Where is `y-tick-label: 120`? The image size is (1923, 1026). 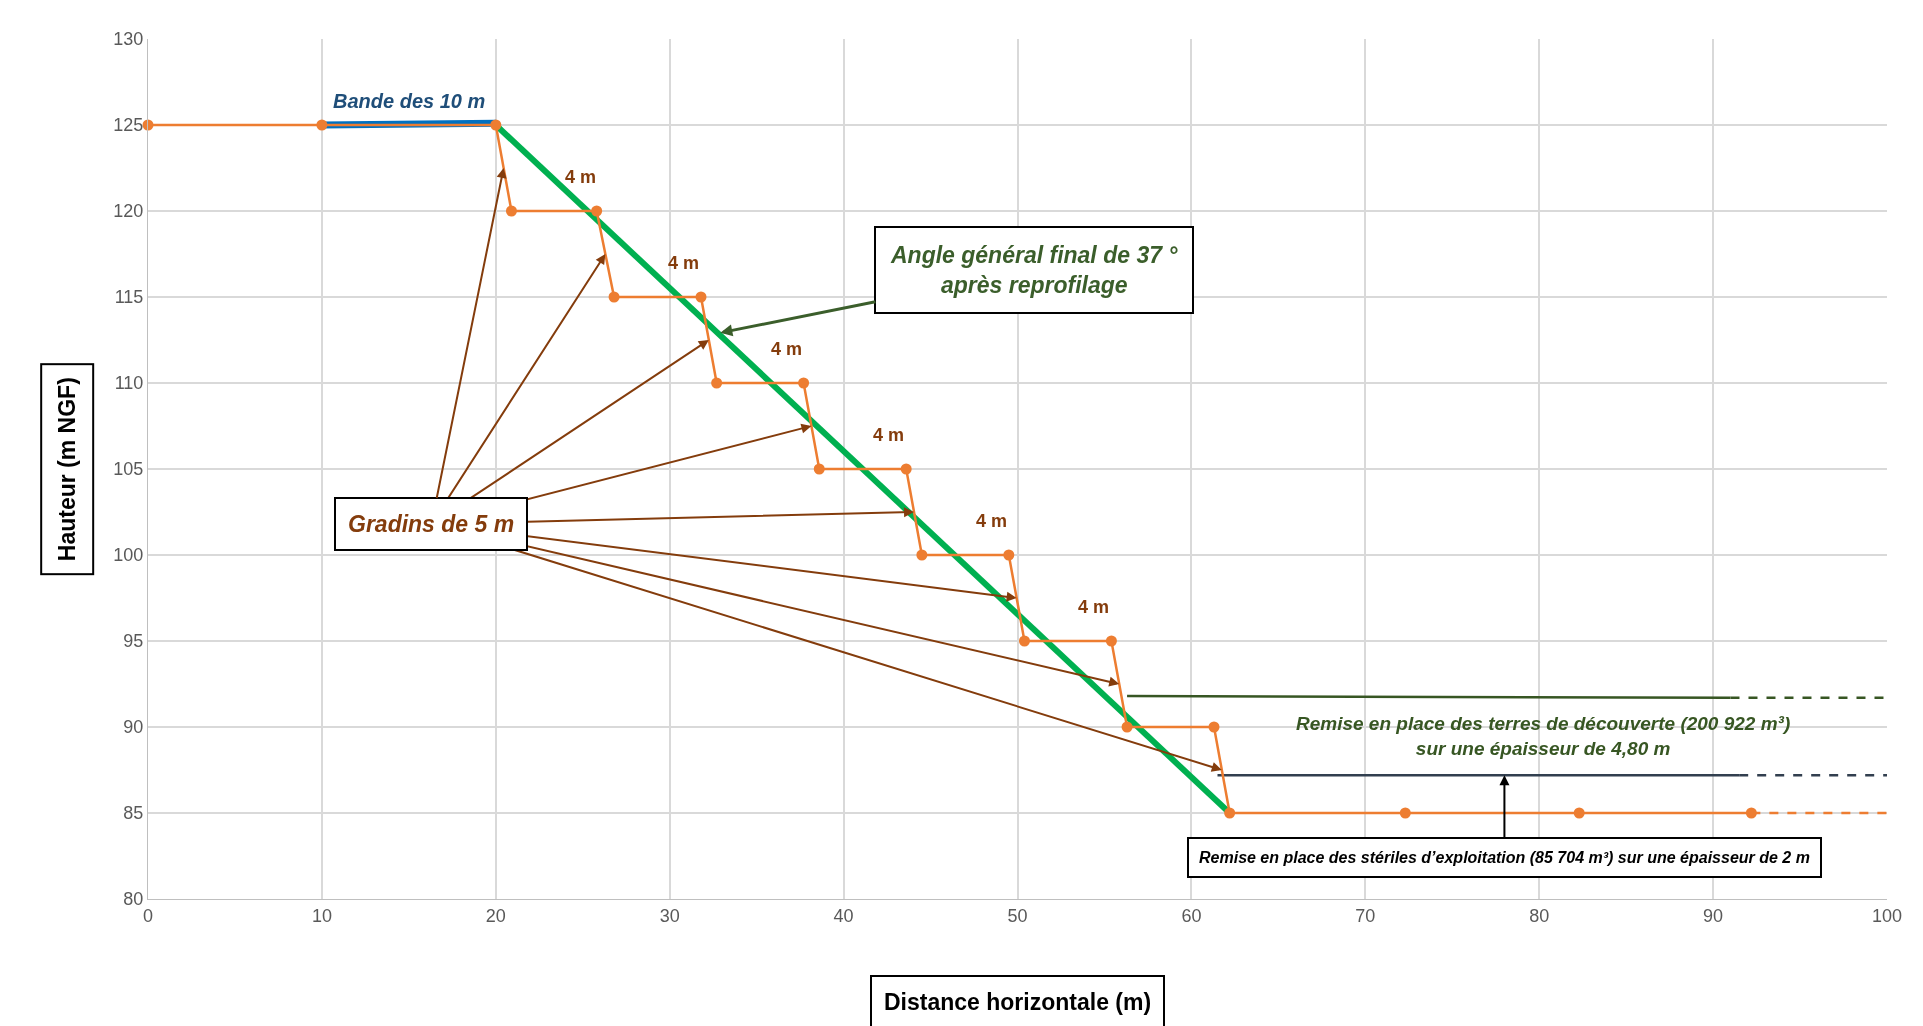
y-tick-label: 120 is located at coordinates (128, 211).